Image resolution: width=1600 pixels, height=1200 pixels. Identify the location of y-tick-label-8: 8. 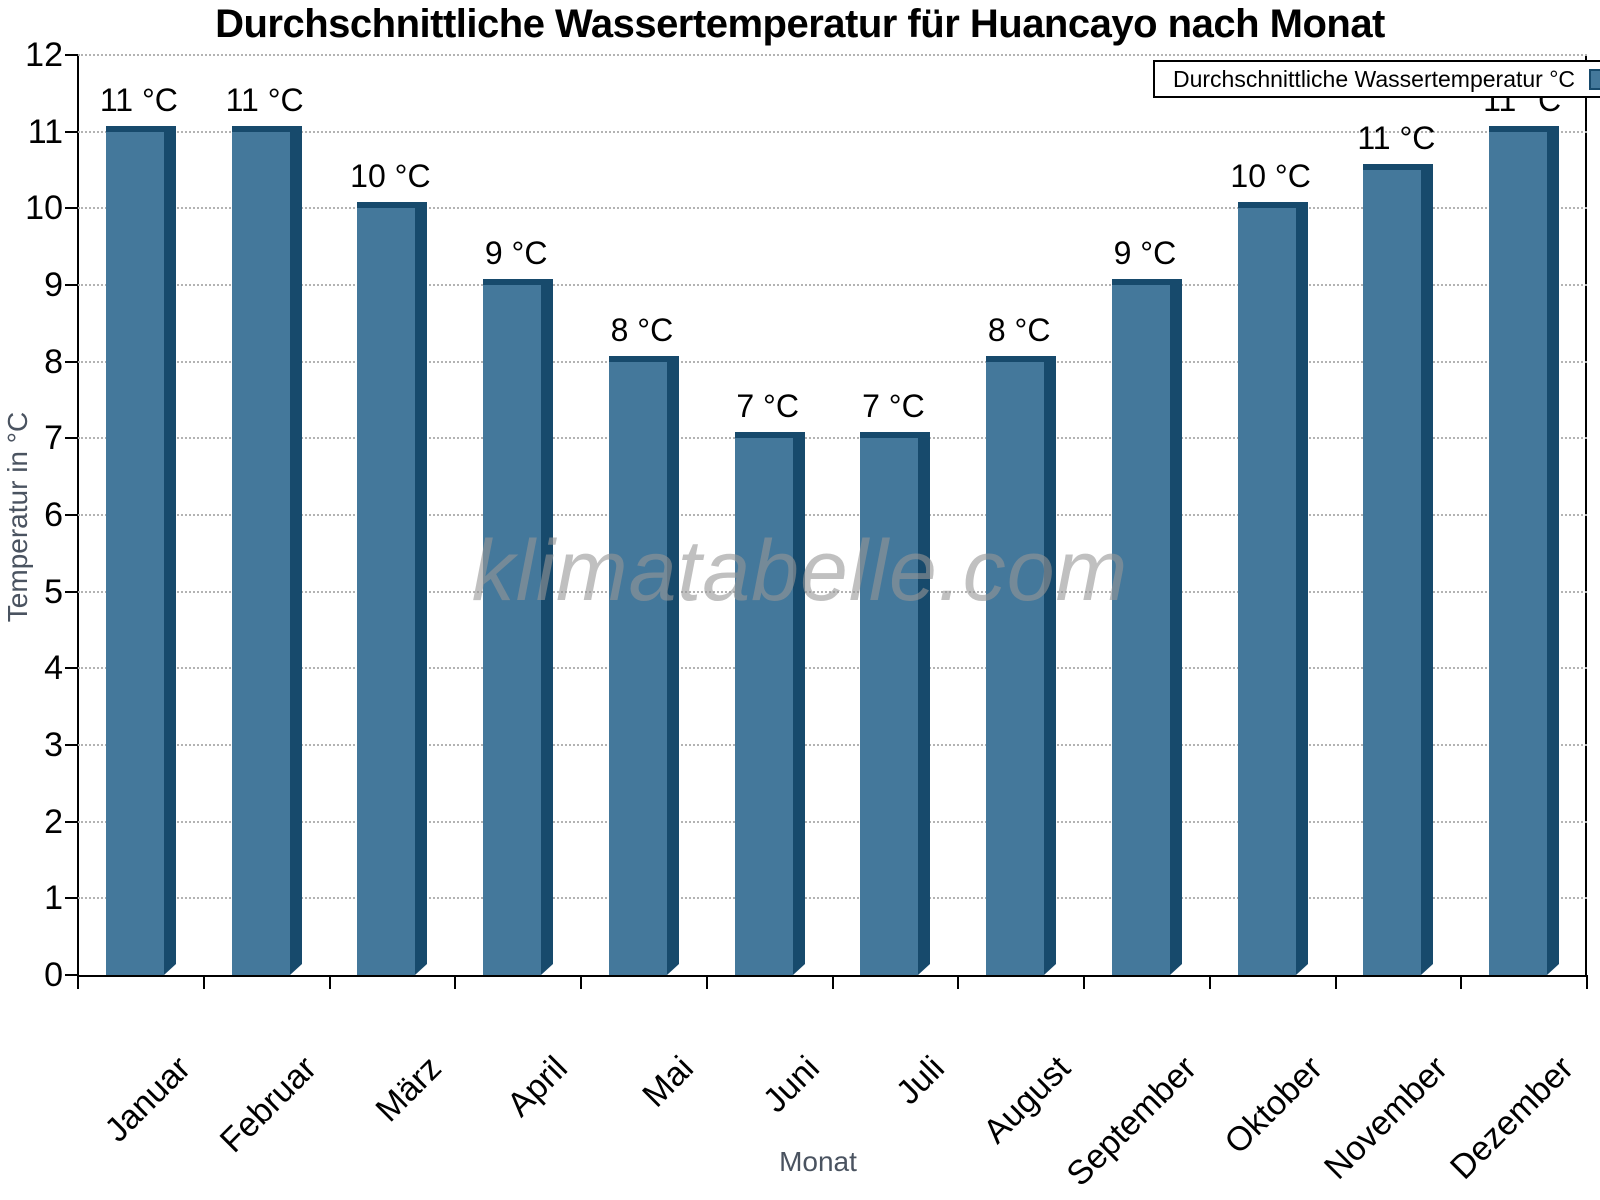
(53, 361).